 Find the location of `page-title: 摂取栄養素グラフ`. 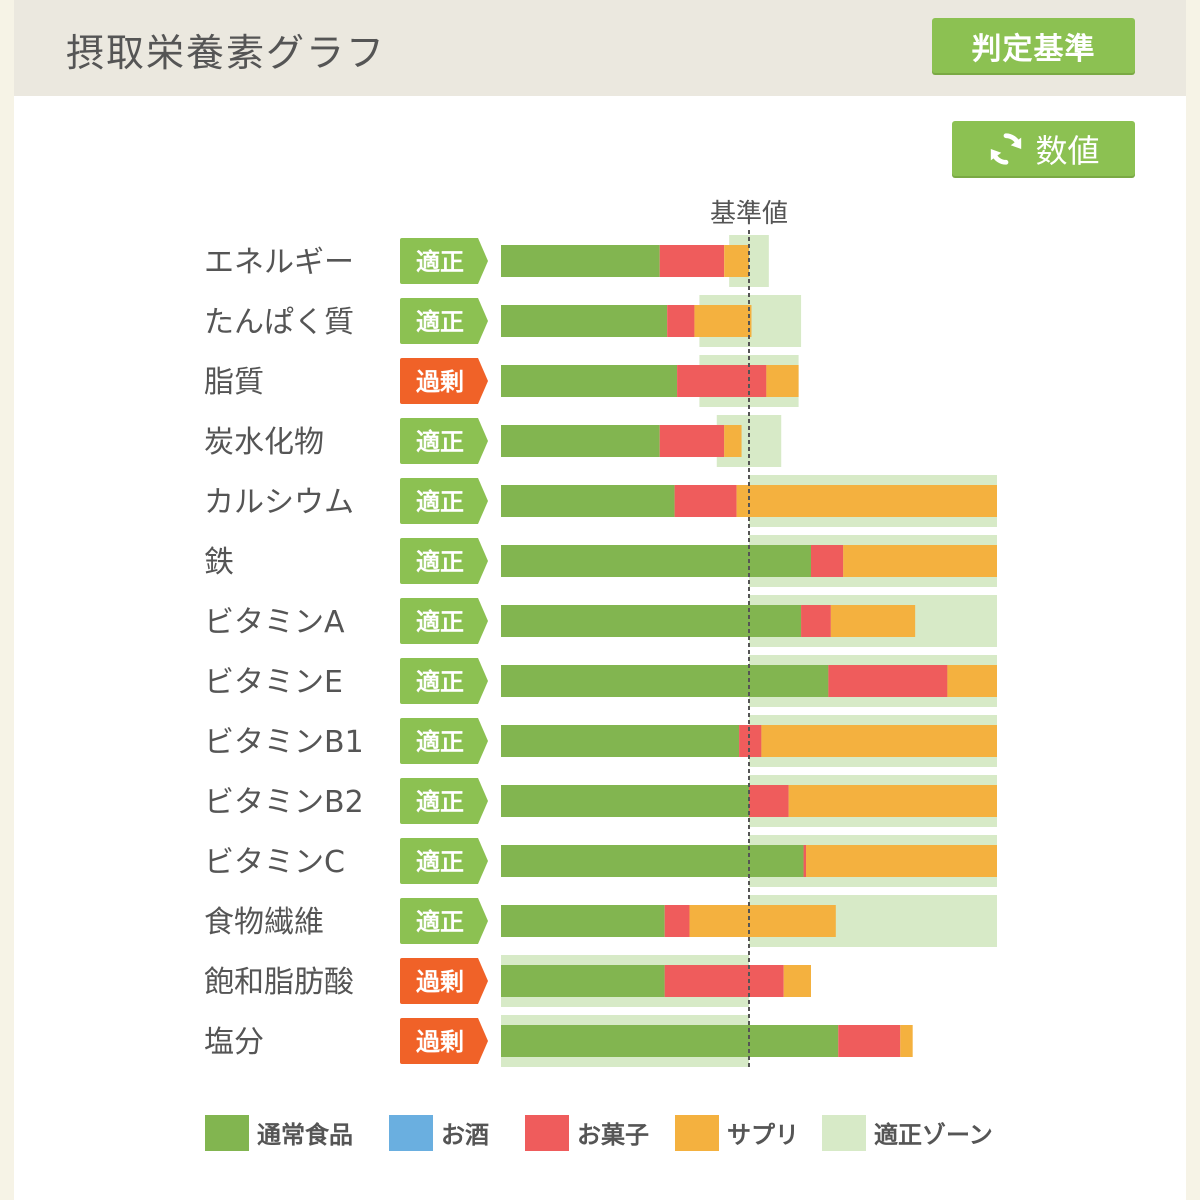

page-title: 摂取栄養素グラフ is located at coordinates (226, 53).